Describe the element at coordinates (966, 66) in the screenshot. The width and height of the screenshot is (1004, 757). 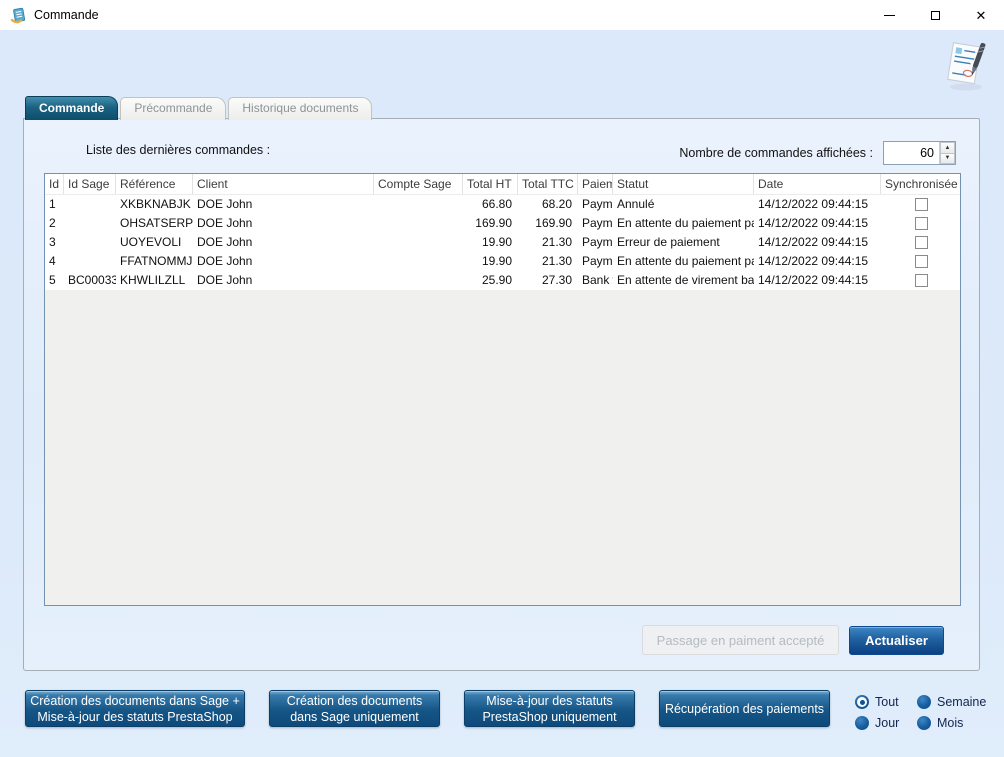
I see `notepad-pen-icon` at that location.